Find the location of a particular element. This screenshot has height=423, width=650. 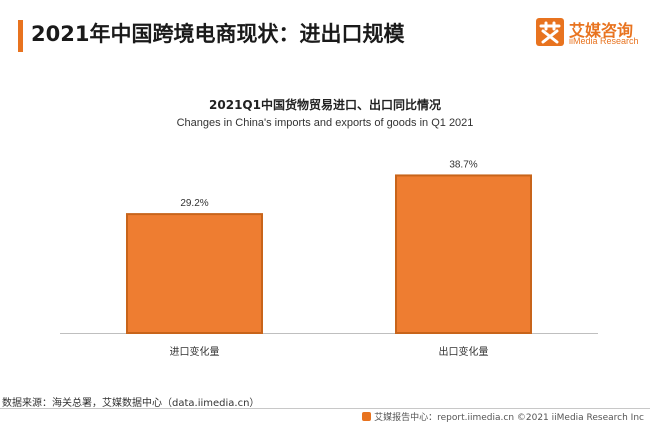

data-source: 数据来源：海关总署，艾媒数据中心（data.iimedia.cn） is located at coordinates (131, 403).